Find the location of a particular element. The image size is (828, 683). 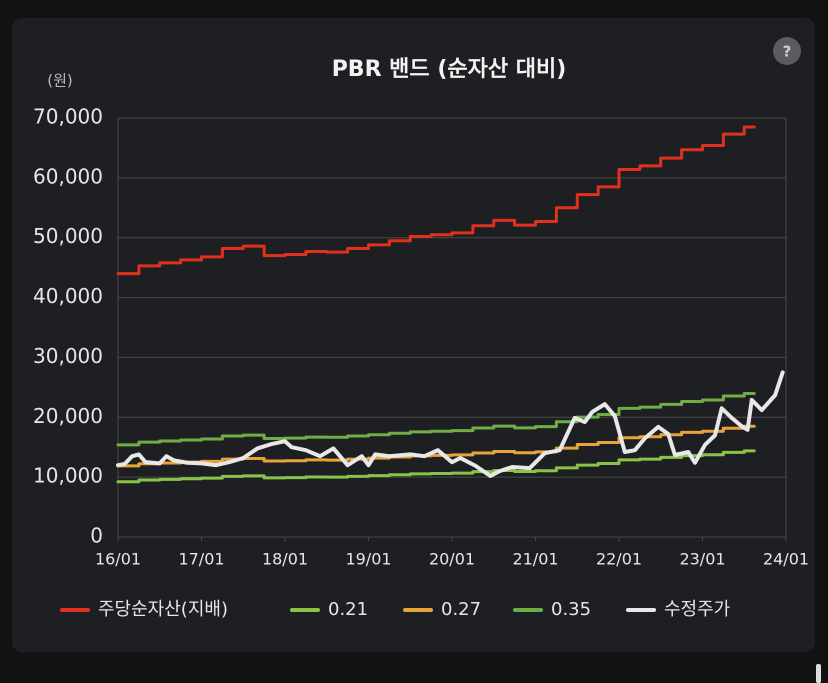

y-tick-label: 40,000 is located at coordinates (68, 296).